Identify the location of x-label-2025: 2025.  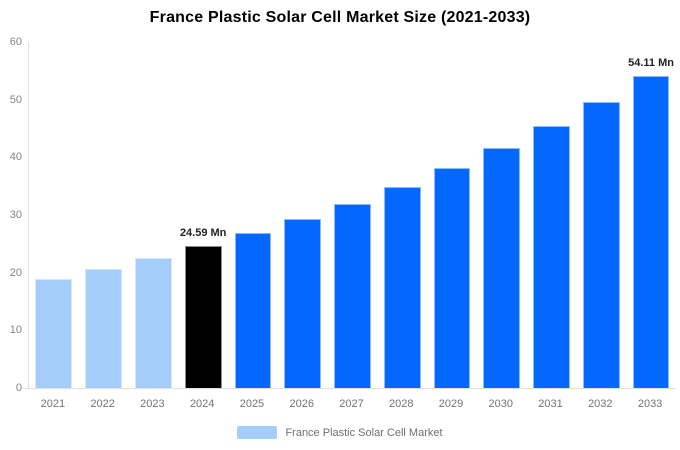
(252, 404).